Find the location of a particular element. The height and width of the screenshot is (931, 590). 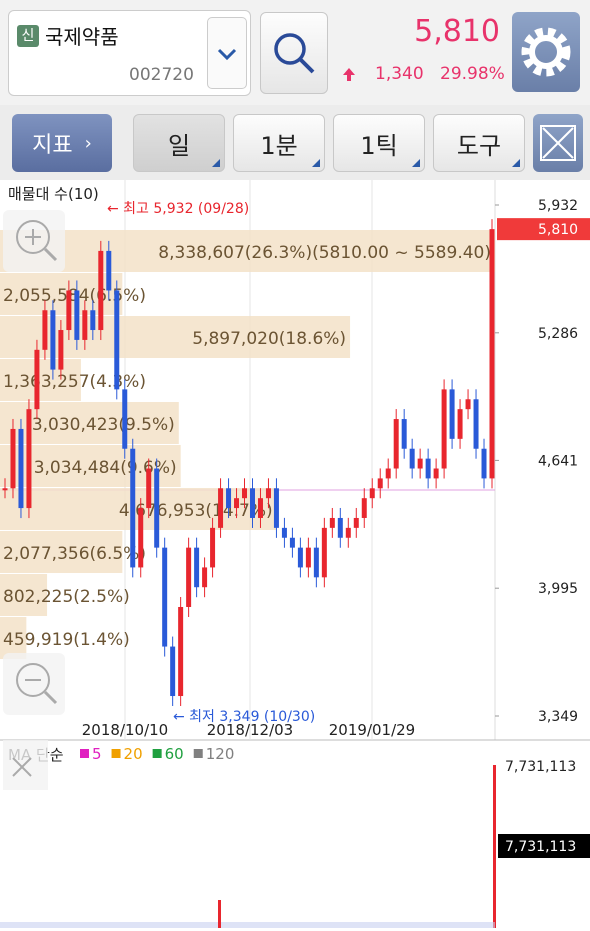

ma-label: 5 is located at coordinates (97, 754).